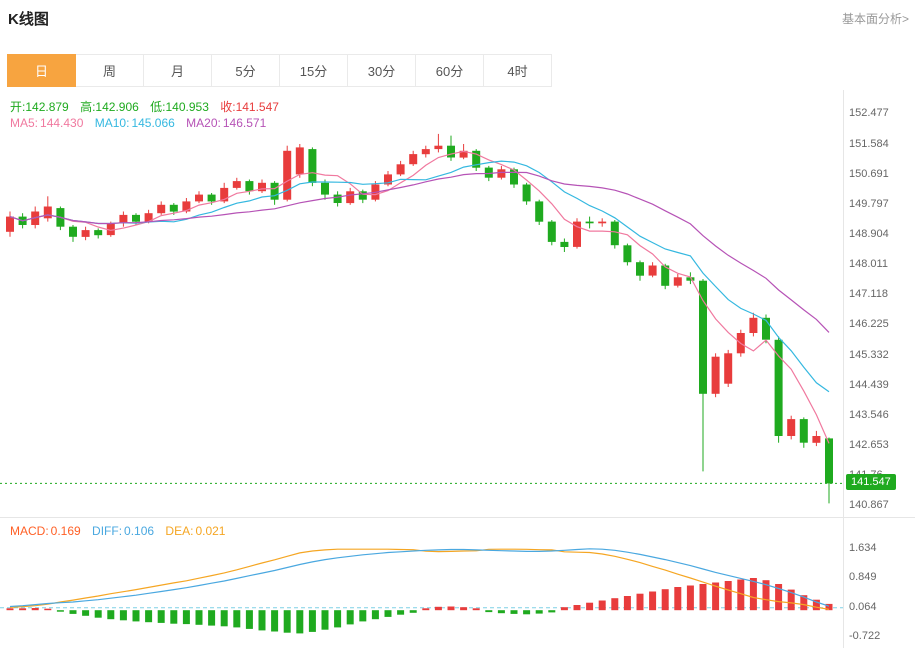 This screenshot has width=915, height=648. Describe the element at coordinates (41, 70) in the screenshot. I see `tab-day: 日` at that location.